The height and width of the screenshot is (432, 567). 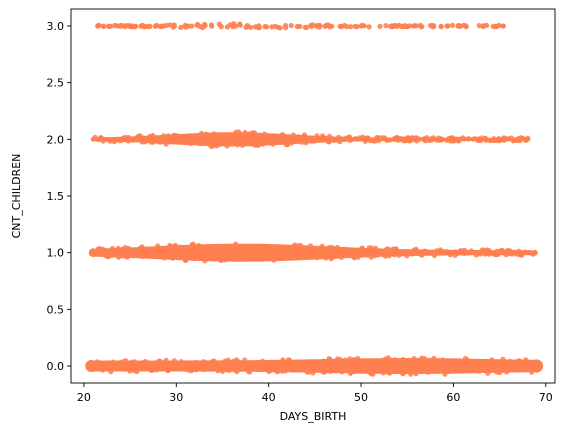 What do you see at coordinates (16, 196) in the screenshot?
I see `y-axis-label: CNT_CHILDREN` at bounding box center [16, 196].